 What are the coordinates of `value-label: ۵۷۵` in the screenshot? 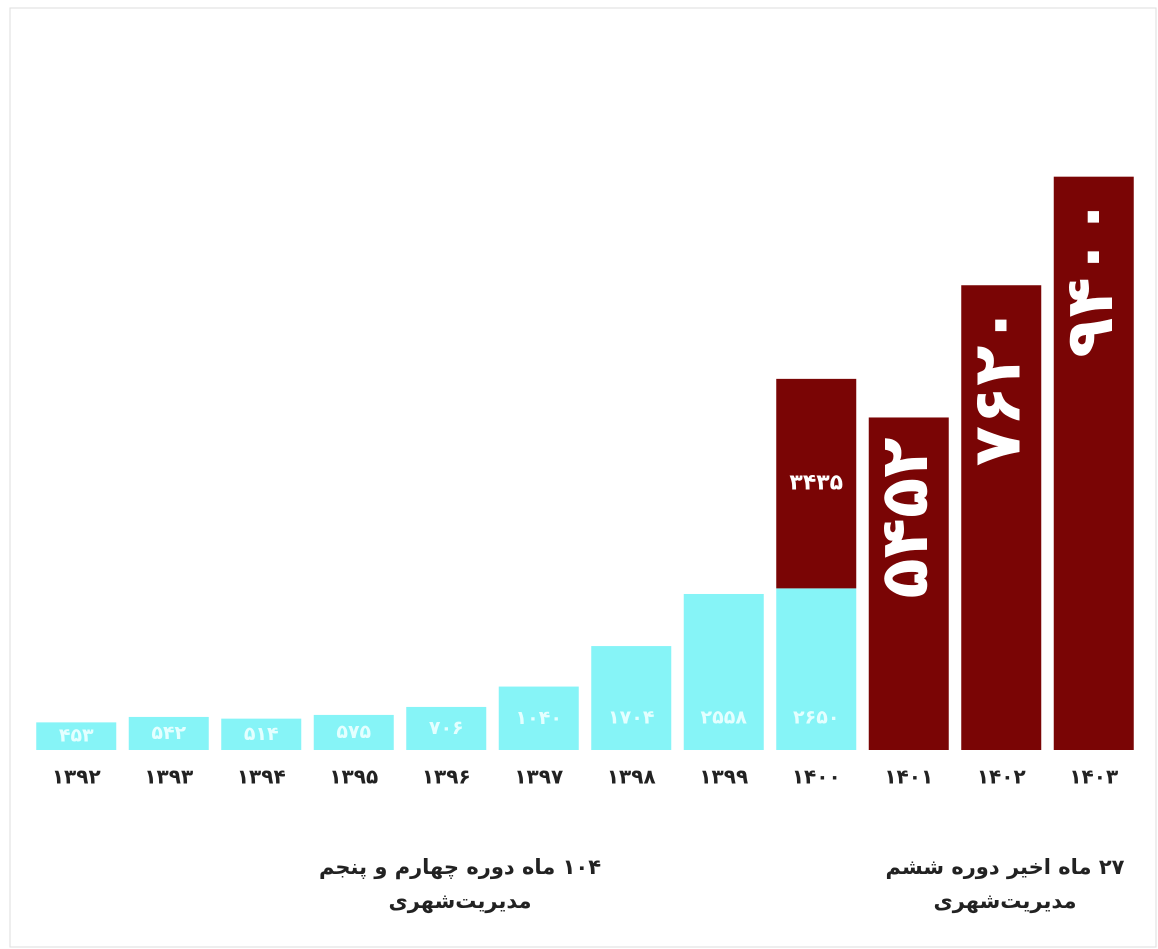 It's located at (353, 732).